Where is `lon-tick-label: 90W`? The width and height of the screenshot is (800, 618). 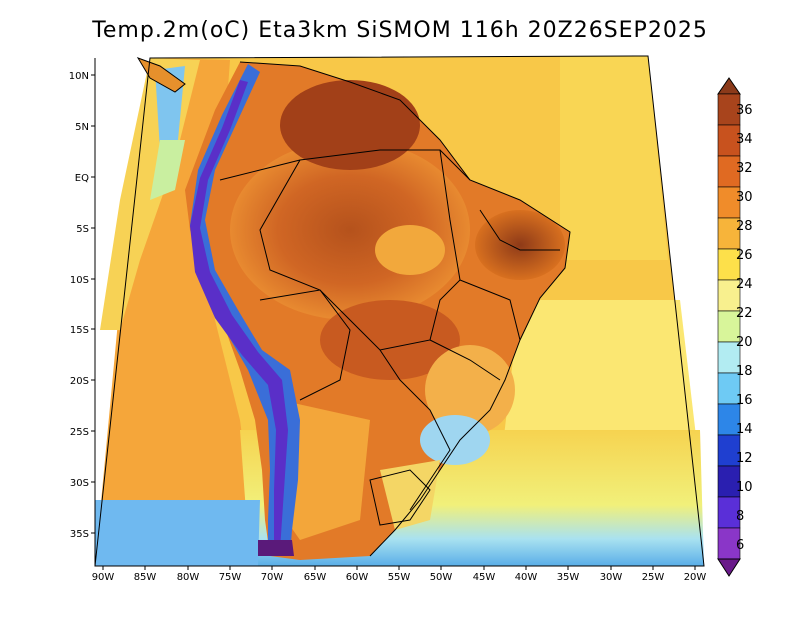 lon-tick-label: 90W is located at coordinates (103, 577).